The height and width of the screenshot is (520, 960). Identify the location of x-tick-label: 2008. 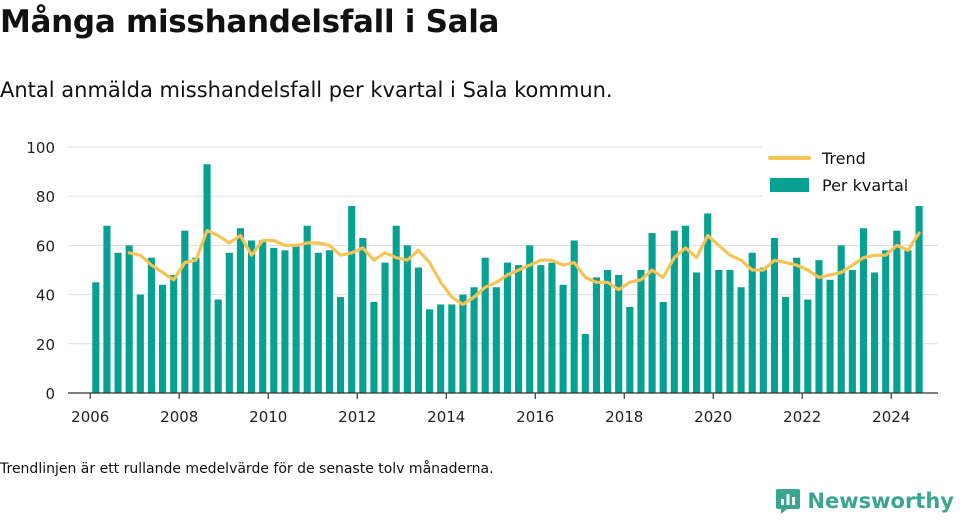
(179, 417).